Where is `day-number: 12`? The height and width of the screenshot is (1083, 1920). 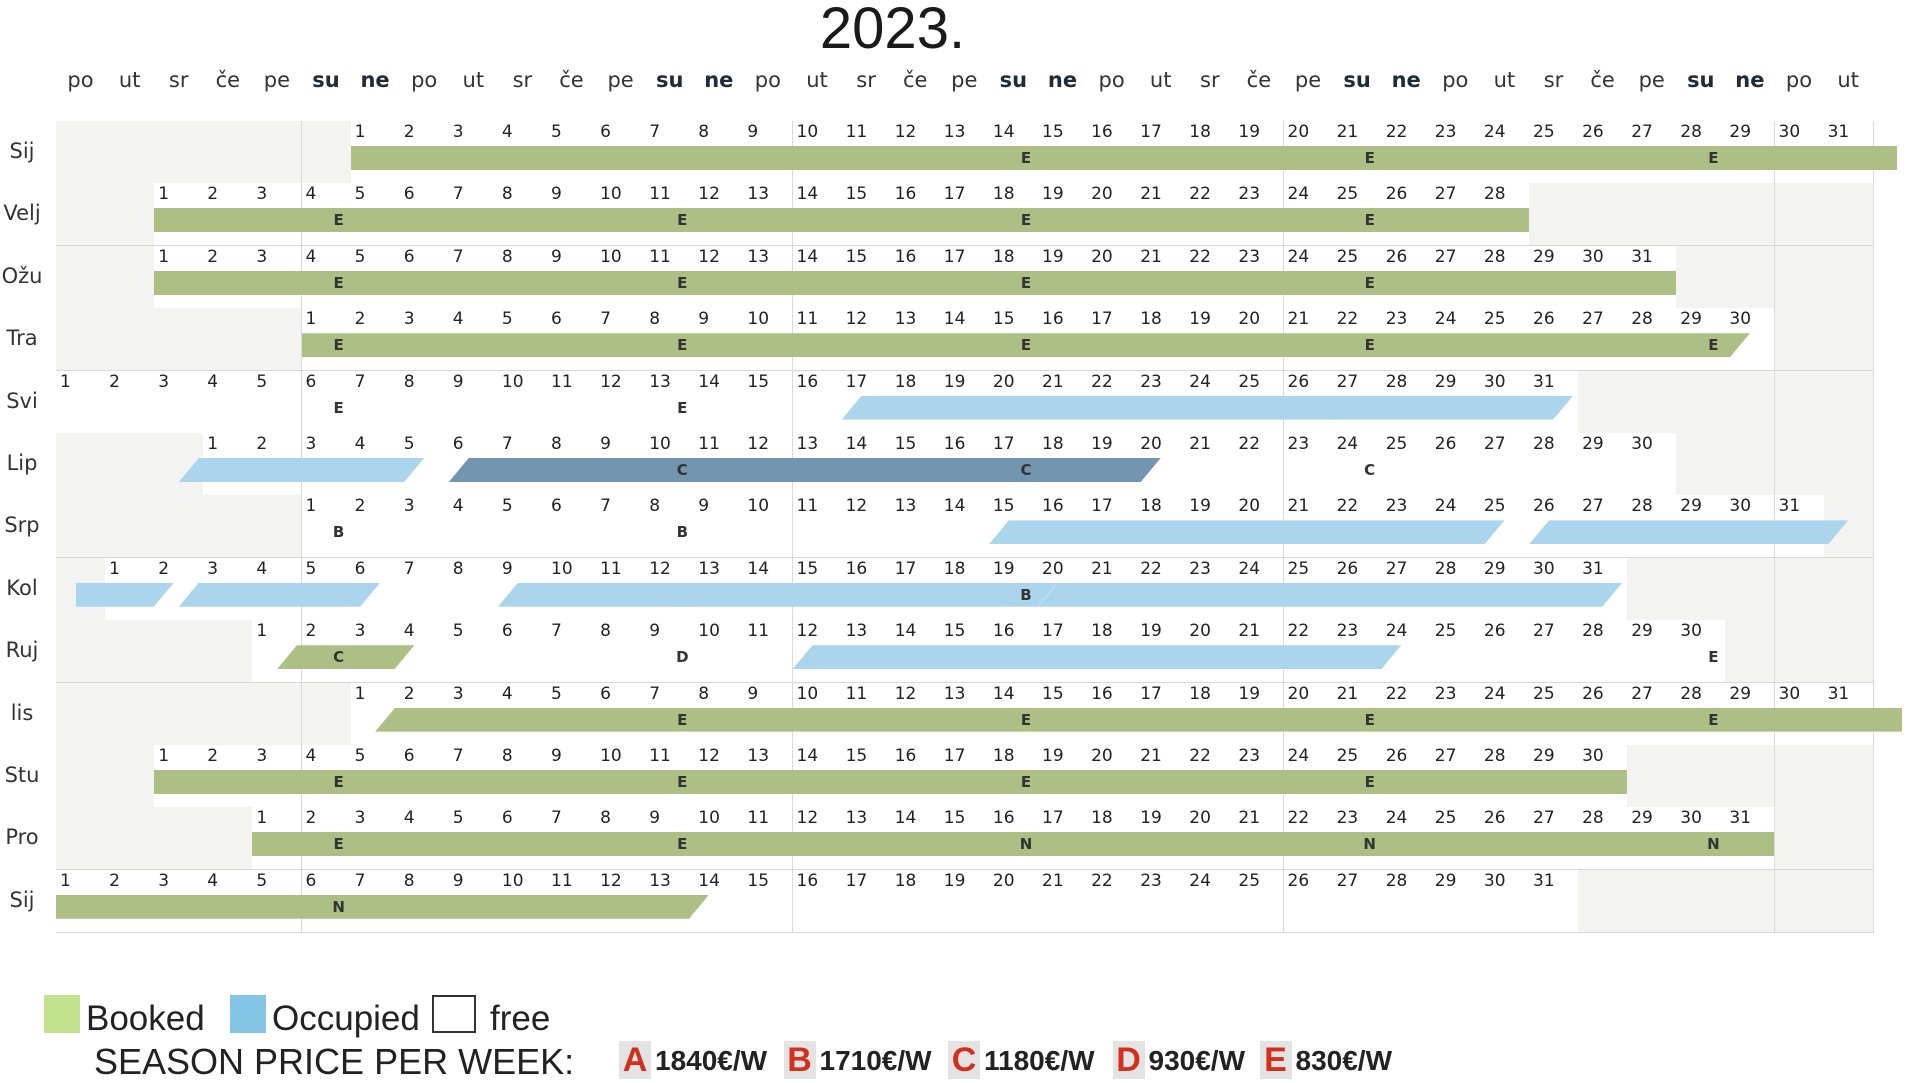
day-number: 12 is located at coordinates (709, 194).